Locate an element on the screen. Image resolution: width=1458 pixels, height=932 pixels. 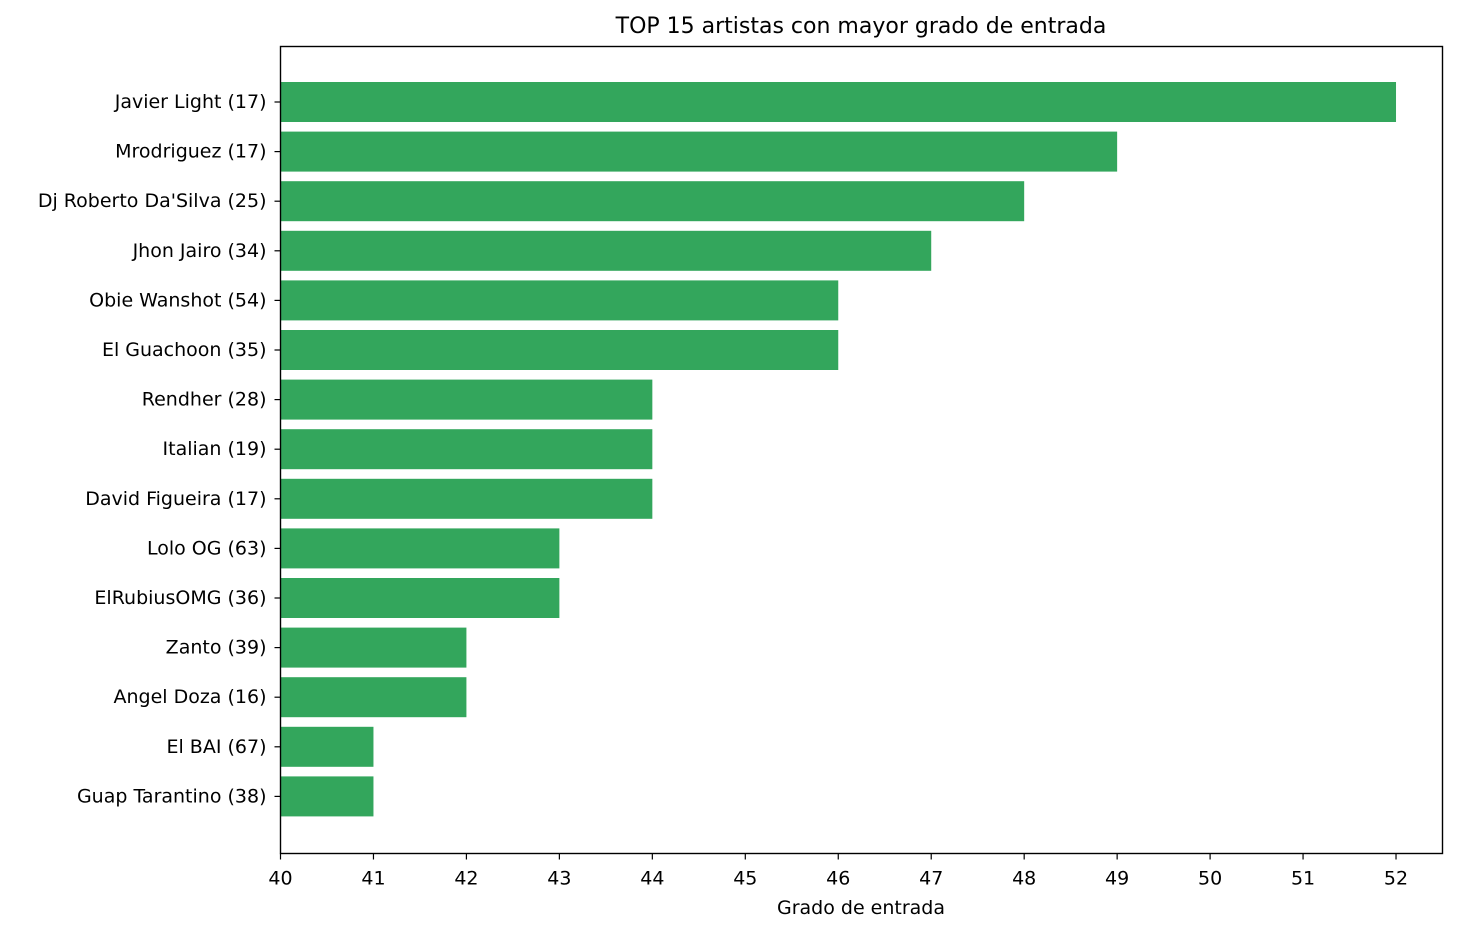
y-tick-label: Javier Light (17) is located at coordinates (190, 102).